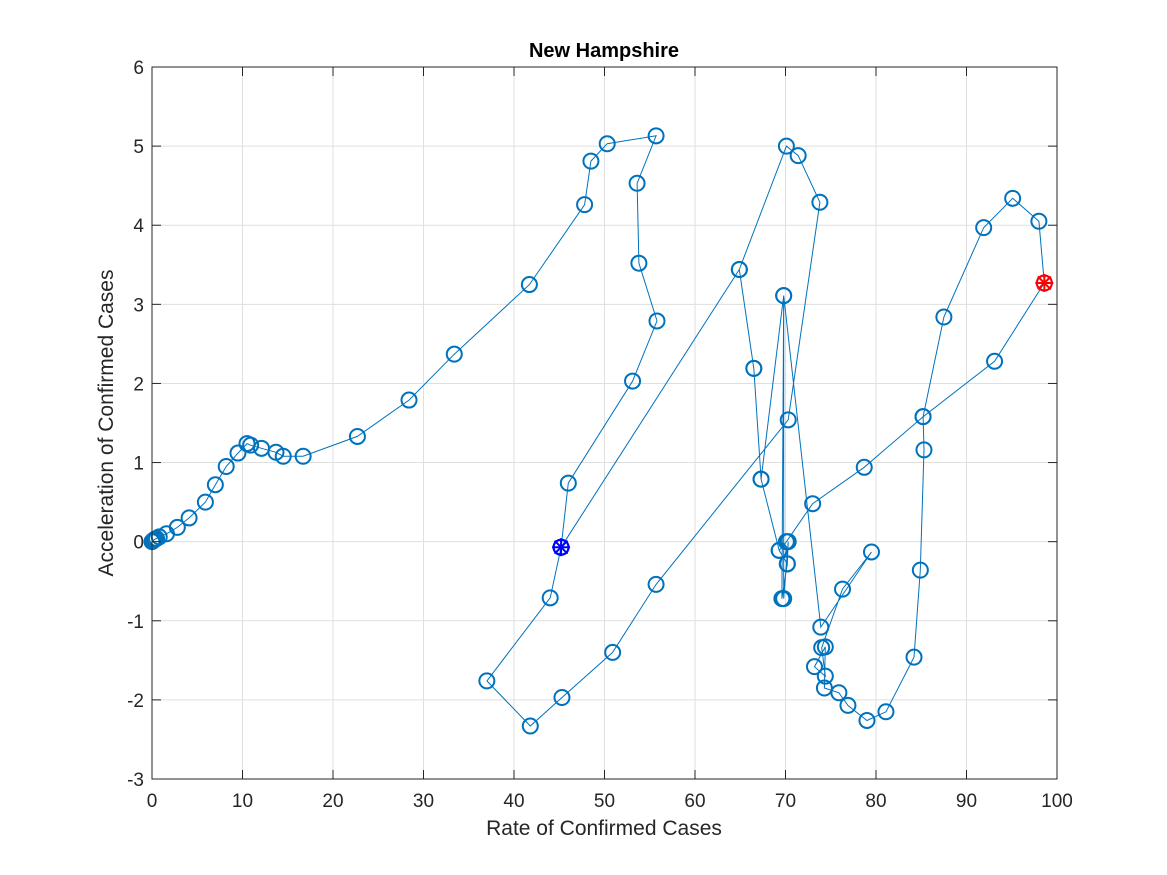 The image size is (1167, 875). I want to click on x-tick-label: 70, so click(785, 801).